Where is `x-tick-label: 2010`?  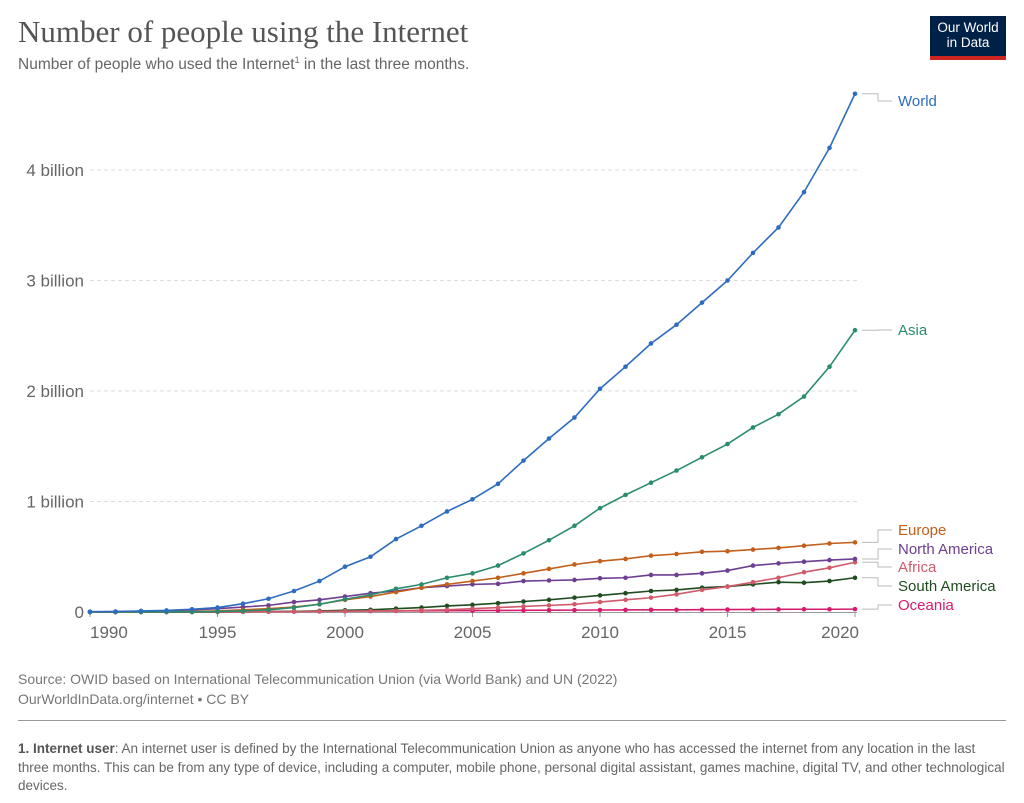
x-tick-label: 2010 is located at coordinates (600, 632).